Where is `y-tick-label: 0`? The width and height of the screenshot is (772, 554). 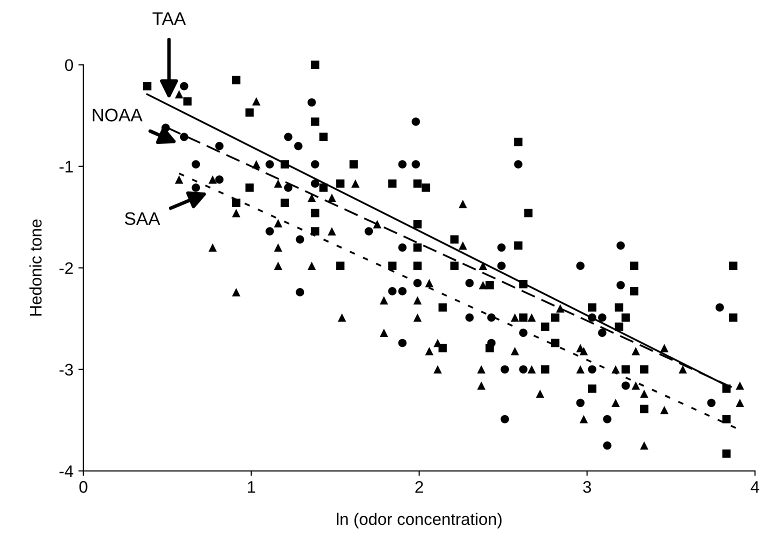
y-tick-label: 0 is located at coordinates (69, 65).